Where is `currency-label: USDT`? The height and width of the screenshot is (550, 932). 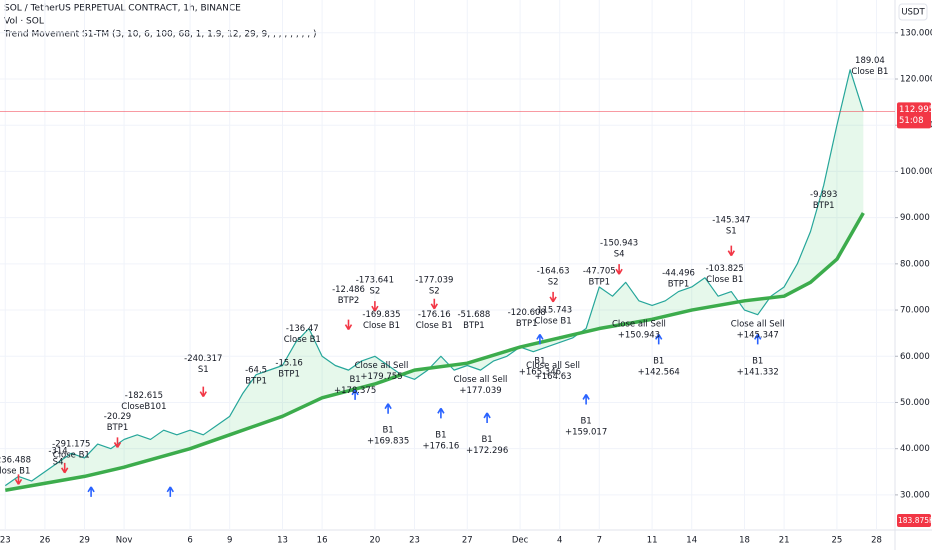
currency-label: USDT is located at coordinates (913, 13).